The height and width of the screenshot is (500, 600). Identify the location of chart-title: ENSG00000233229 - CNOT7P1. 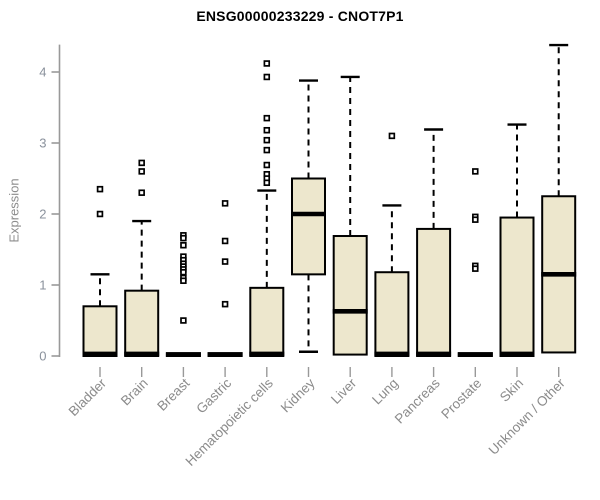
(300, 16).